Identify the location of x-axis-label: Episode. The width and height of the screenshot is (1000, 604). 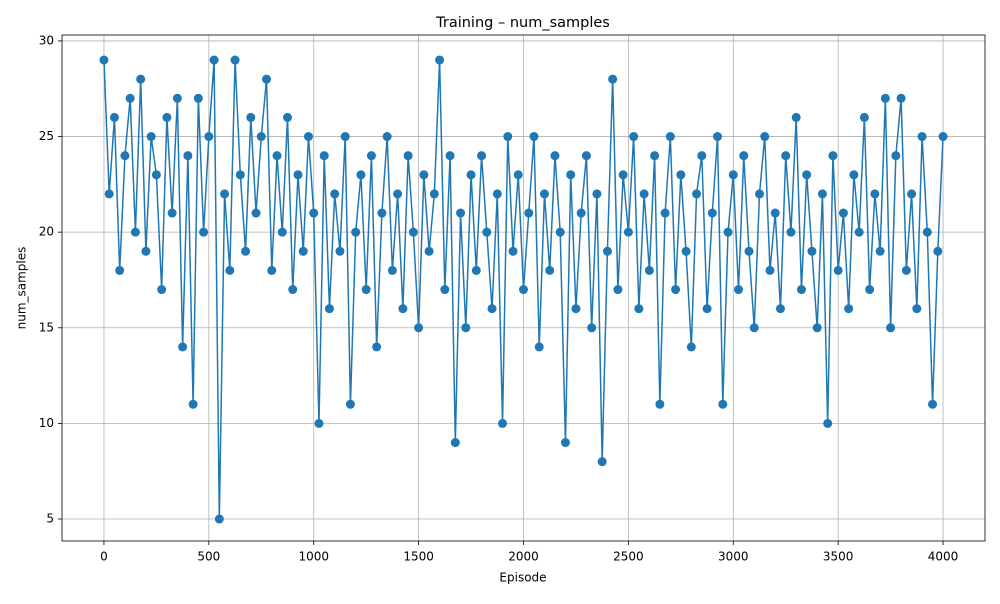
(522, 578).